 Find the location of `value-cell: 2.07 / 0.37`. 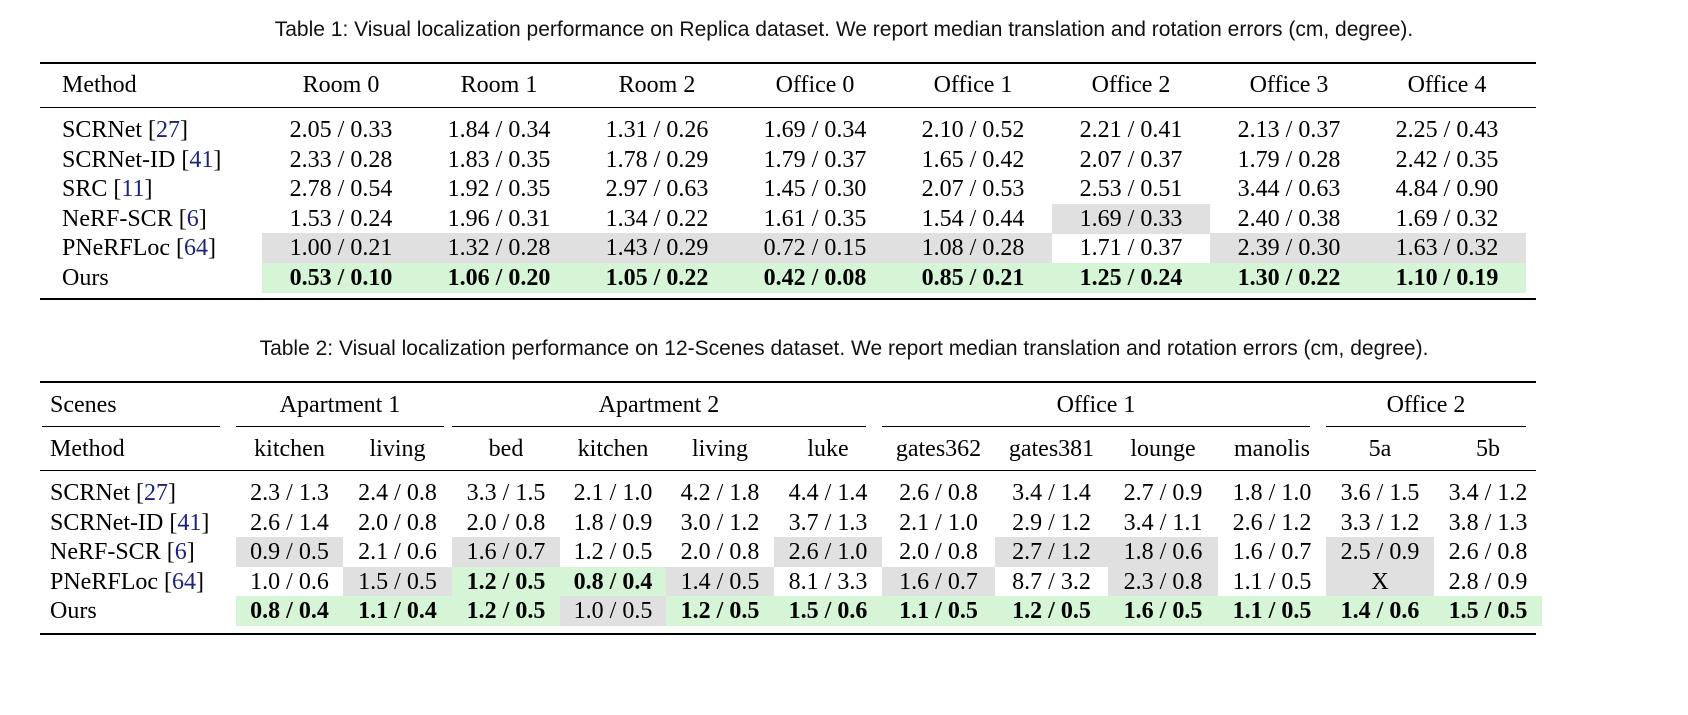

value-cell: 2.07 / 0.37 is located at coordinates (1131, 159).